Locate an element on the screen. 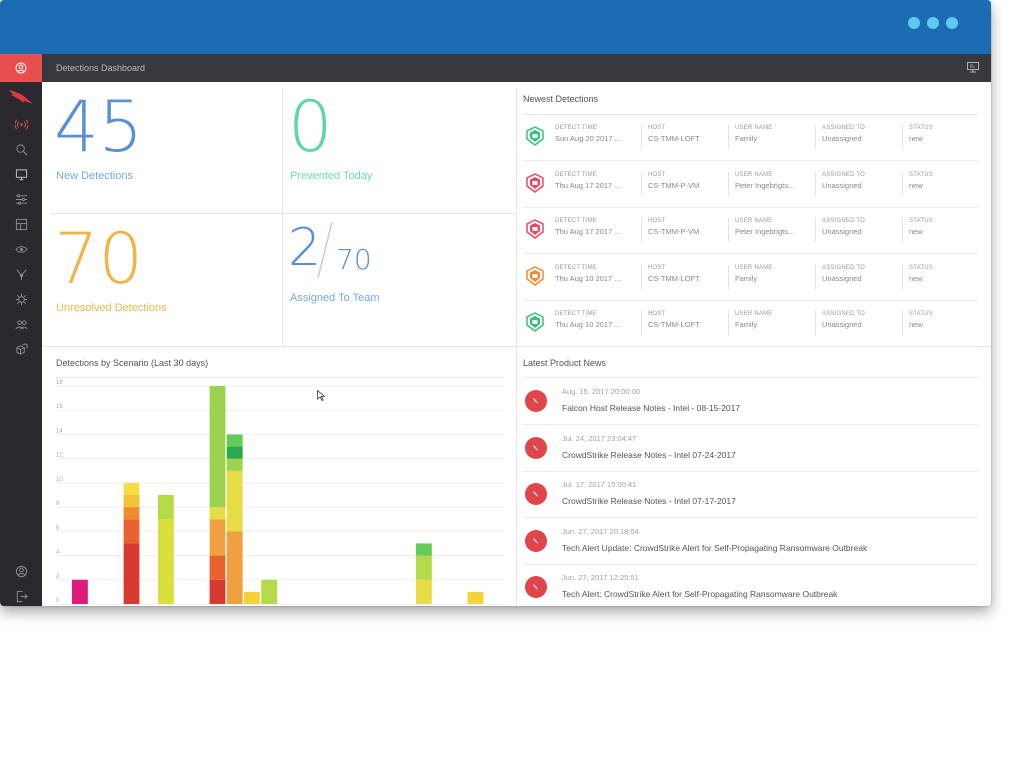  news-date: Aug. 15, 2017 20:00:00 is located at coordinates (601, 391).